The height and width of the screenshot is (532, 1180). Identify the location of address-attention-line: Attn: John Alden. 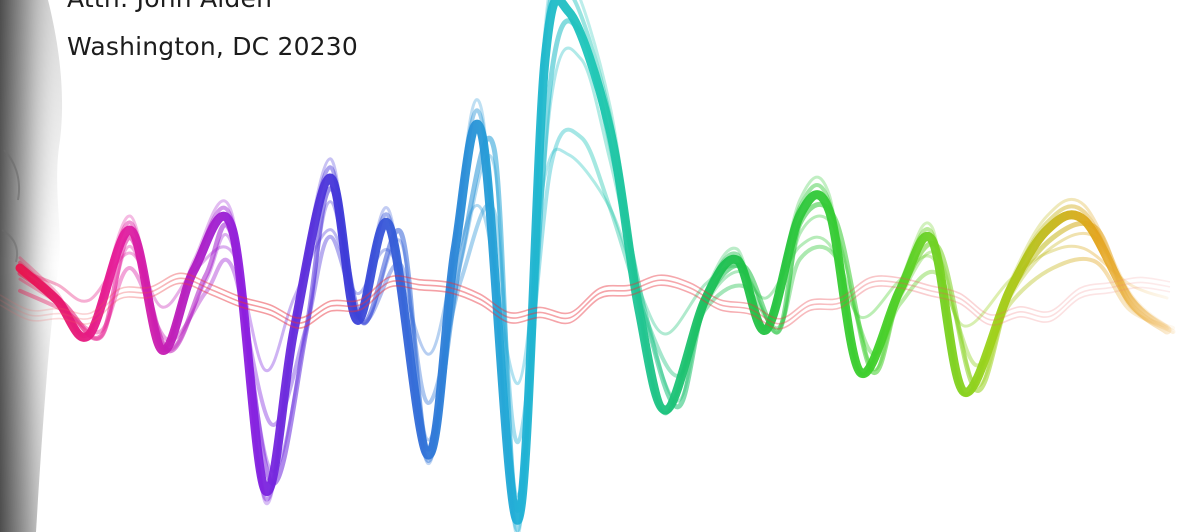
(169, 6).